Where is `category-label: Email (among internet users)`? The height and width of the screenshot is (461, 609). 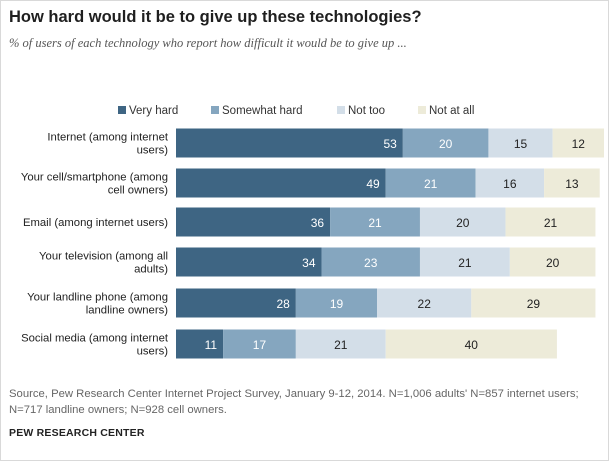
category-label: Email (among internet users) is located at coordinates (95, 223).